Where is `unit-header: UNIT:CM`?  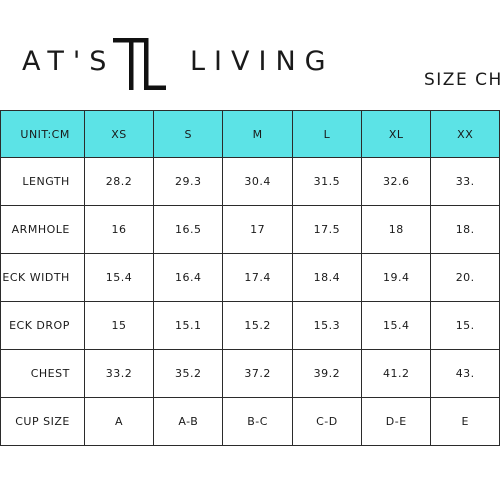
unit-header: UNIT:CM is located at coordinates (42, 134).